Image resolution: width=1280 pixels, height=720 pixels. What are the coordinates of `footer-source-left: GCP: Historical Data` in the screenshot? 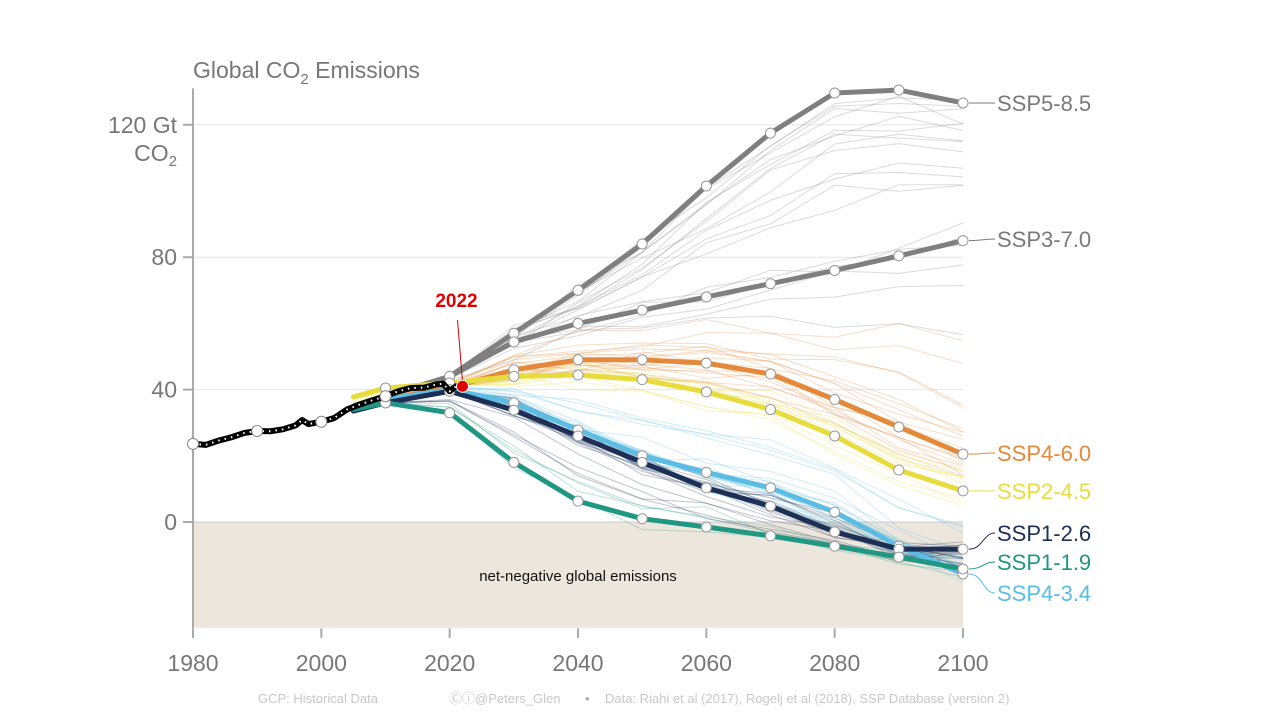 It's located at (318, 698).